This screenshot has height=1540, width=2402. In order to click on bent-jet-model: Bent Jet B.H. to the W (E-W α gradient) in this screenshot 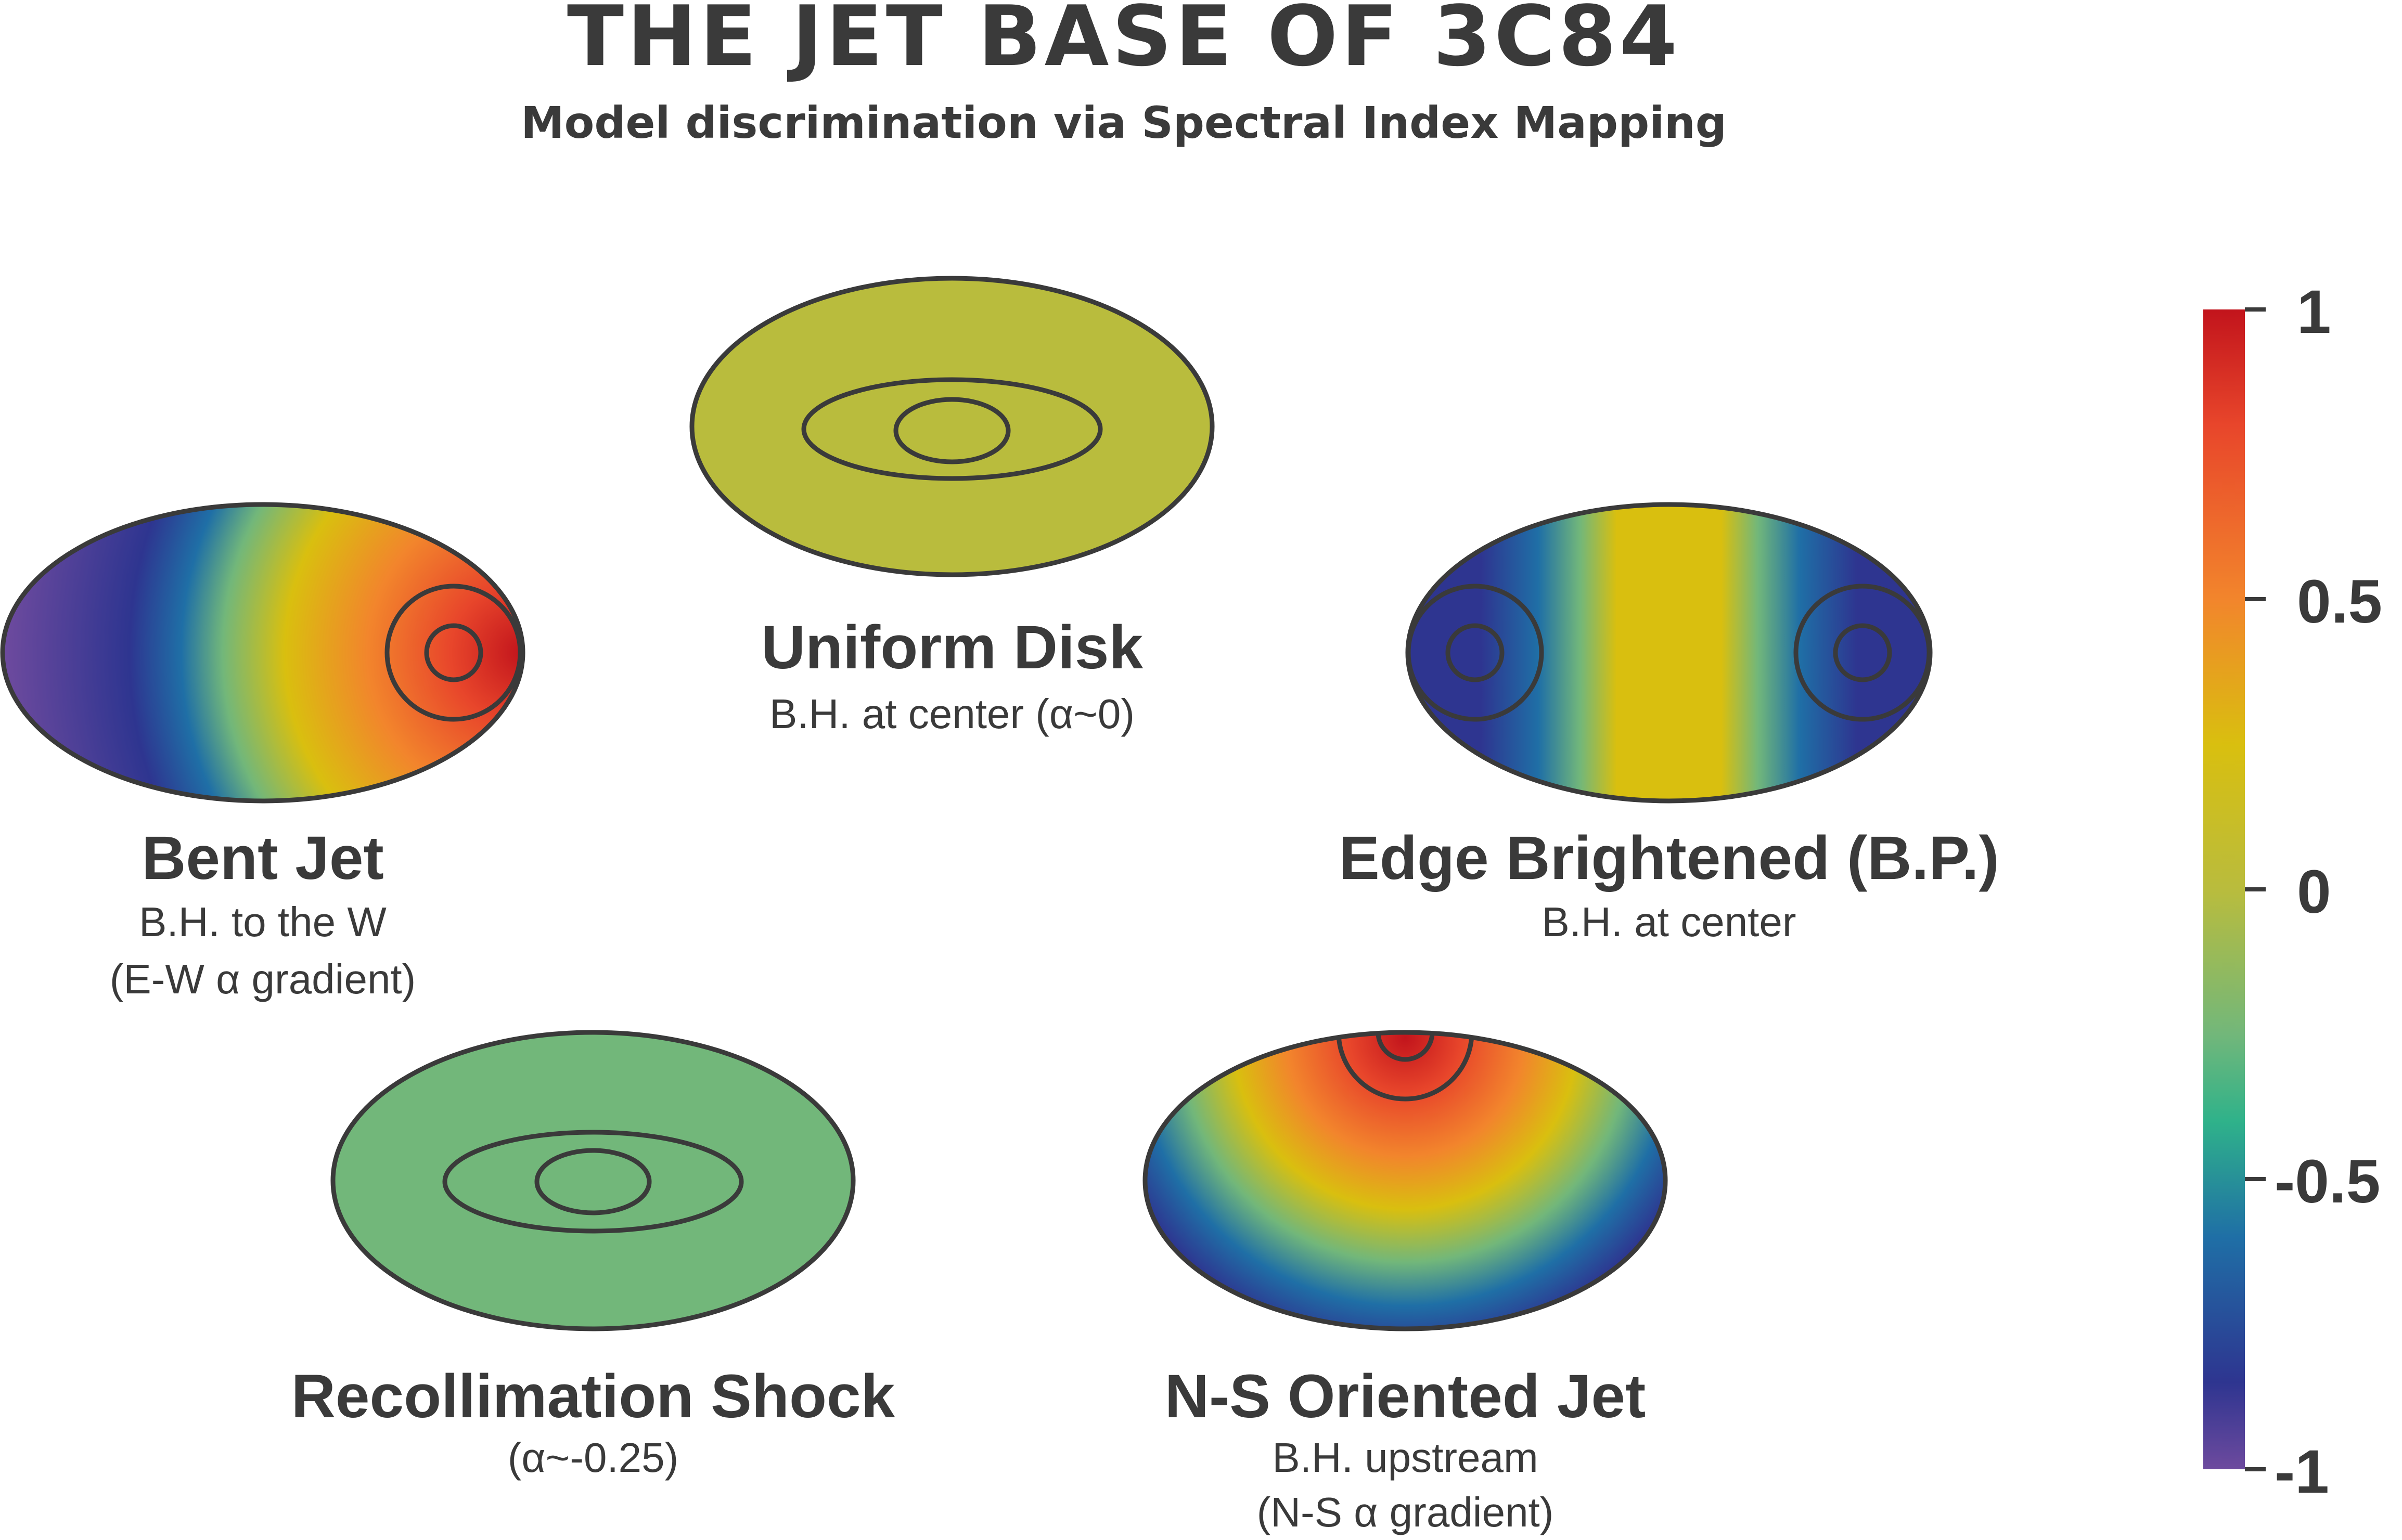, I will do `click(262, 752)`.